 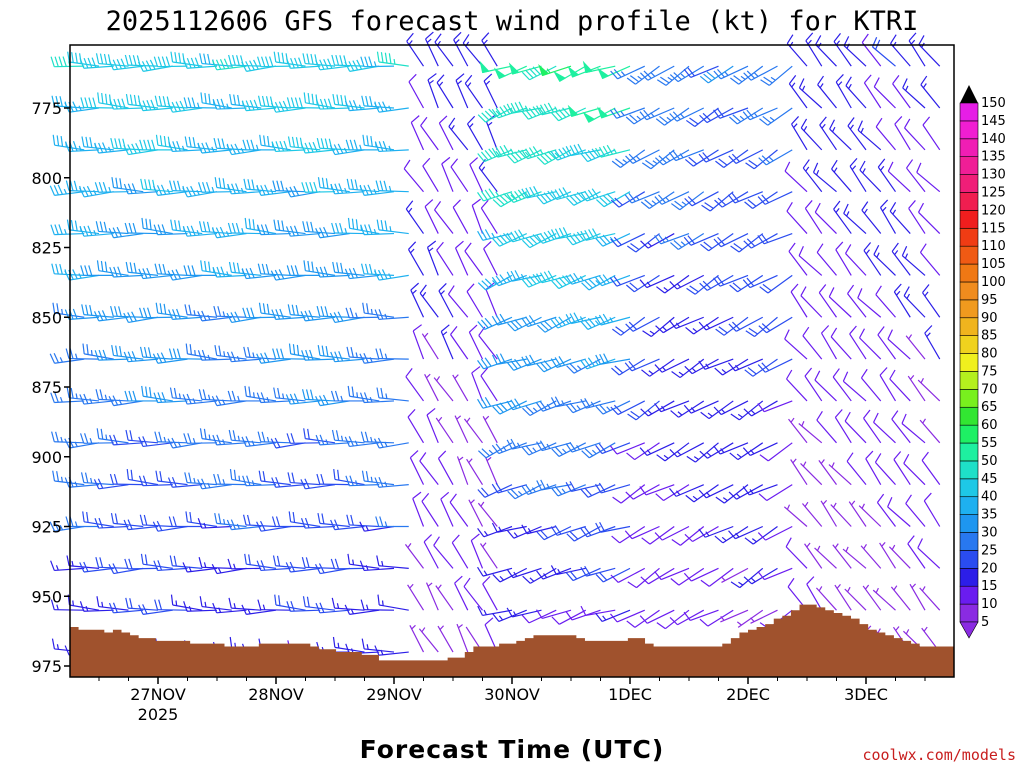 What do you see at coordinates (989, 371) in the screenshot?
I see `colorbar-label: 75` at bounding box center [989, 371].